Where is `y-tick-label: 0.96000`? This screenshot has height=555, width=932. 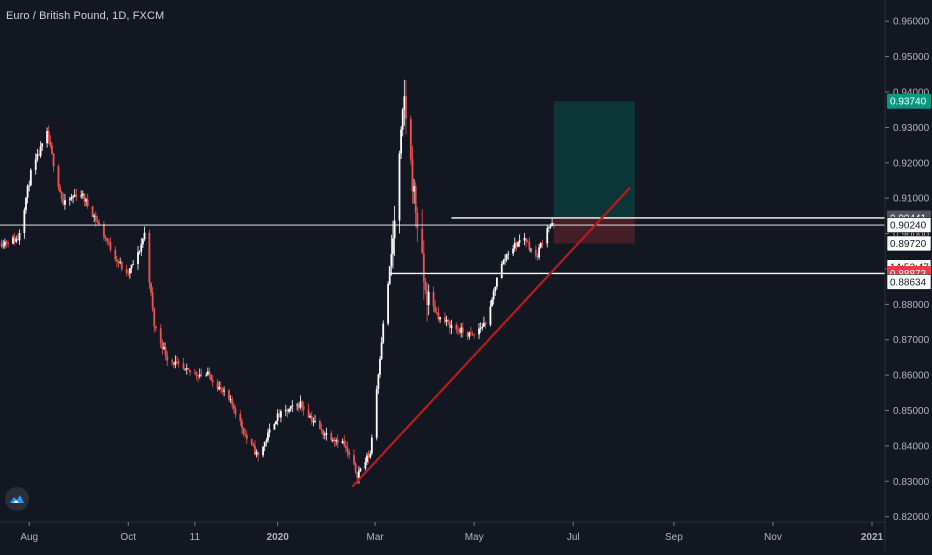 y-tick-label: 0.96000 is located at coordinates (911, 22).